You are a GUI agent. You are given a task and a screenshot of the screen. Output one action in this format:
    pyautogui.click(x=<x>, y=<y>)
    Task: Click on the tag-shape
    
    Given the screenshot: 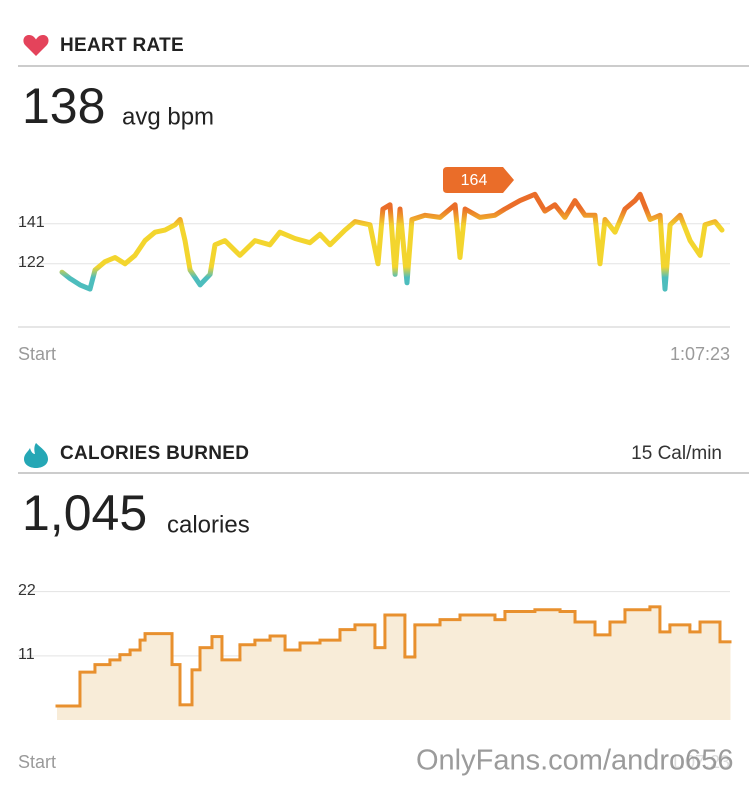 What is the action you would take?
    pyautogui.click(x=478, y=180)
    